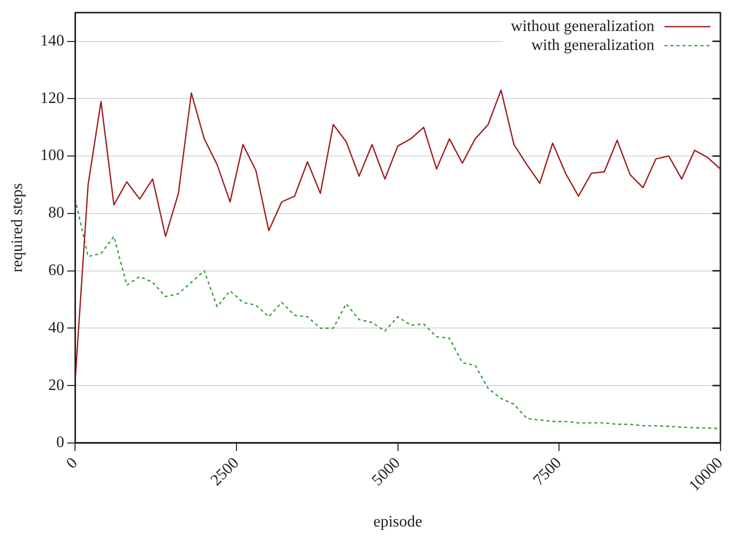 The image size is (737, 540). What do you see at coordinates (56, 385) in the screenshot?
I see `y-tick-label: 20` at bounding box center [56, 385].